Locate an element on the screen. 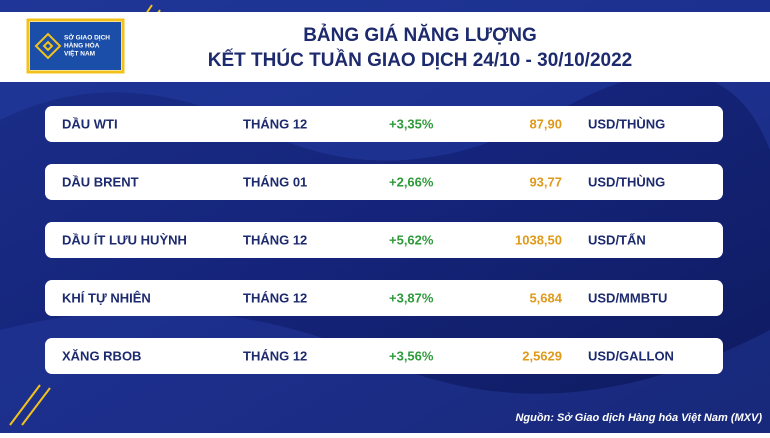 This screenshot has height=438, width=770. logo-line: HÀNG HÓA is located at coordinates (82, 45).